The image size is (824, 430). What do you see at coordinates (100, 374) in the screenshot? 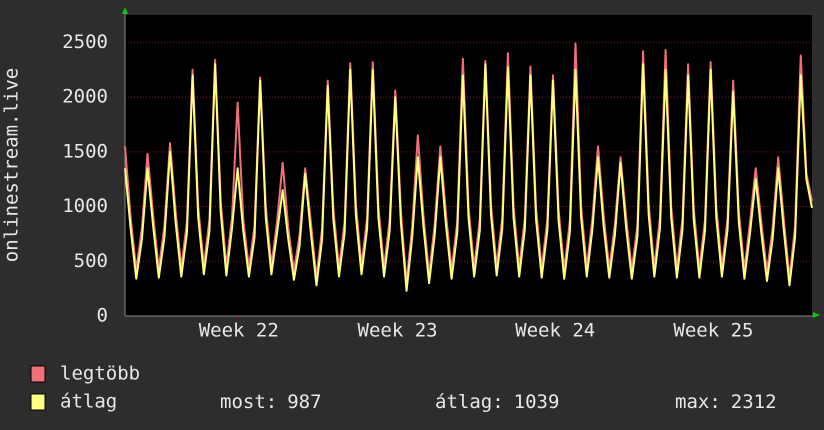
I see `legend-label: legtöbb` at bounding box center [100, 374].